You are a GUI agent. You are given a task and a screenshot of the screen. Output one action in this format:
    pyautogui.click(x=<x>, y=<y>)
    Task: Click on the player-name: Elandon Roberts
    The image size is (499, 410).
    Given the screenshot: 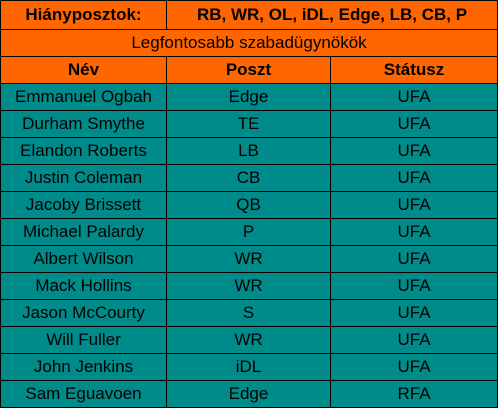 What is the action you would take?
    pyautogui.click(x=83, y=151)
    